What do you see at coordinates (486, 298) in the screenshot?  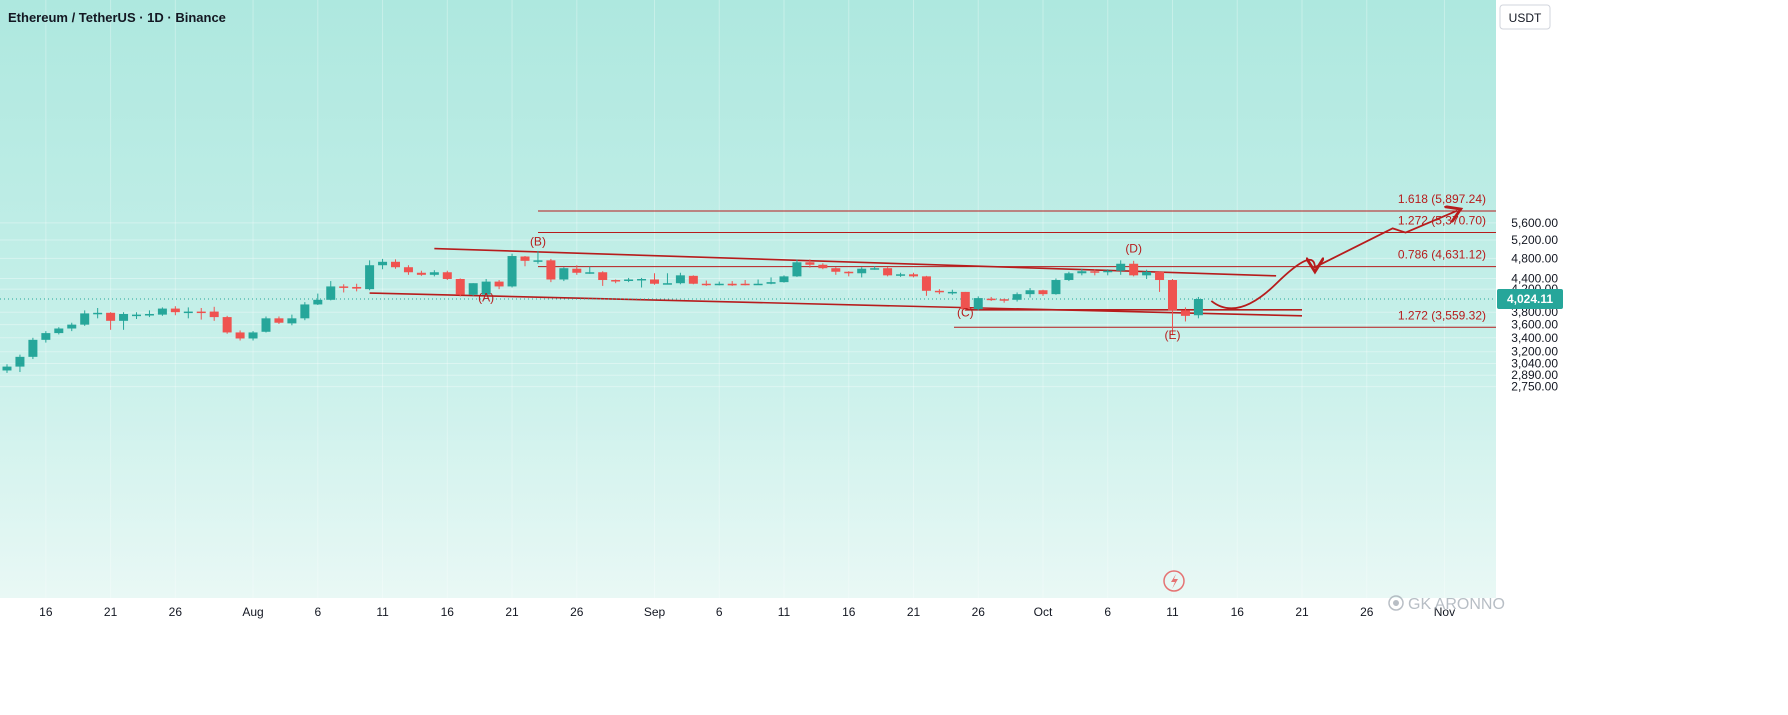 I see `wave-label: (A)` at bounding box center [486, 298].